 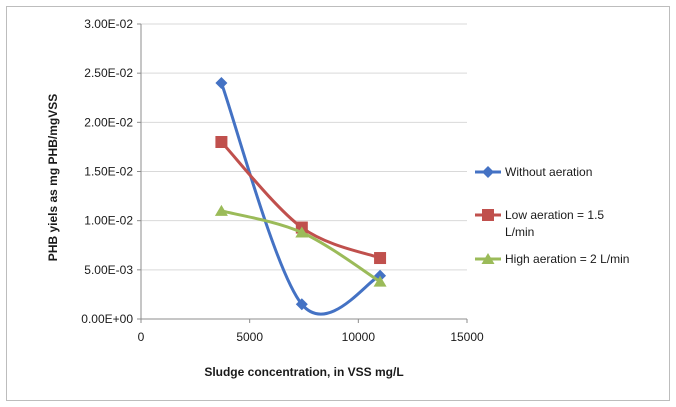 What do you see at coordinates (108, 122) in the screenshot?
I see `y-tick-label: 2.00E-02` at bounding box center [108, 122].